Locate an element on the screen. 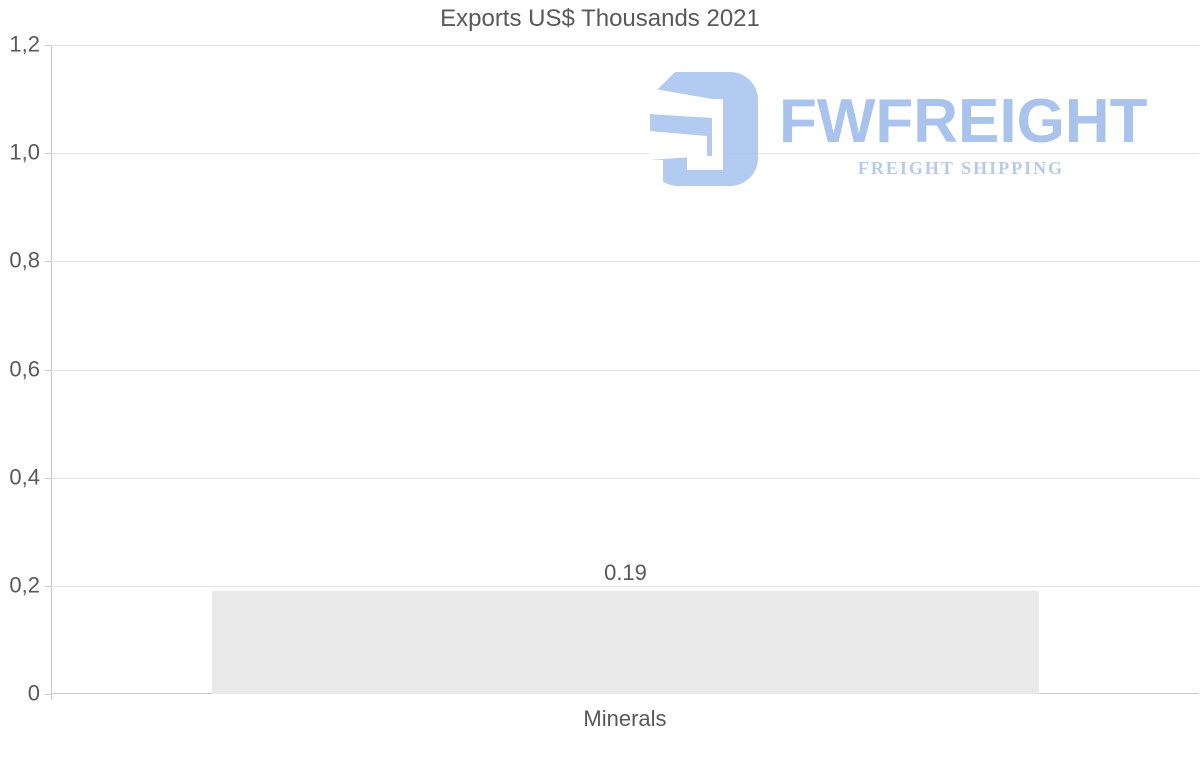 Image resolution: width=1200 pixels, height=763 pixels. y-tick-label: 0 is located at coordinates (33, 693).